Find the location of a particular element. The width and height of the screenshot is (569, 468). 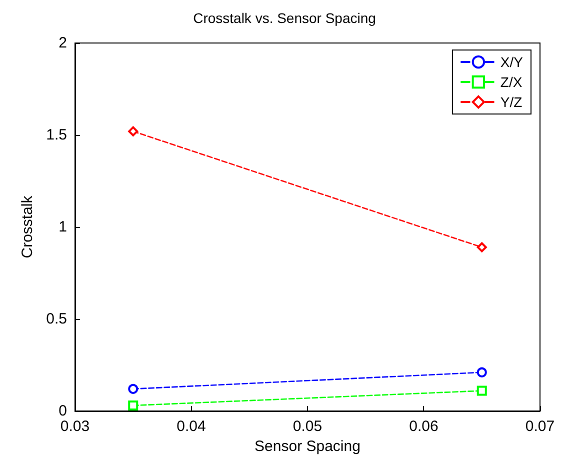

x-axis-title: Sensor Spacing is located at coordinates (307, 446).